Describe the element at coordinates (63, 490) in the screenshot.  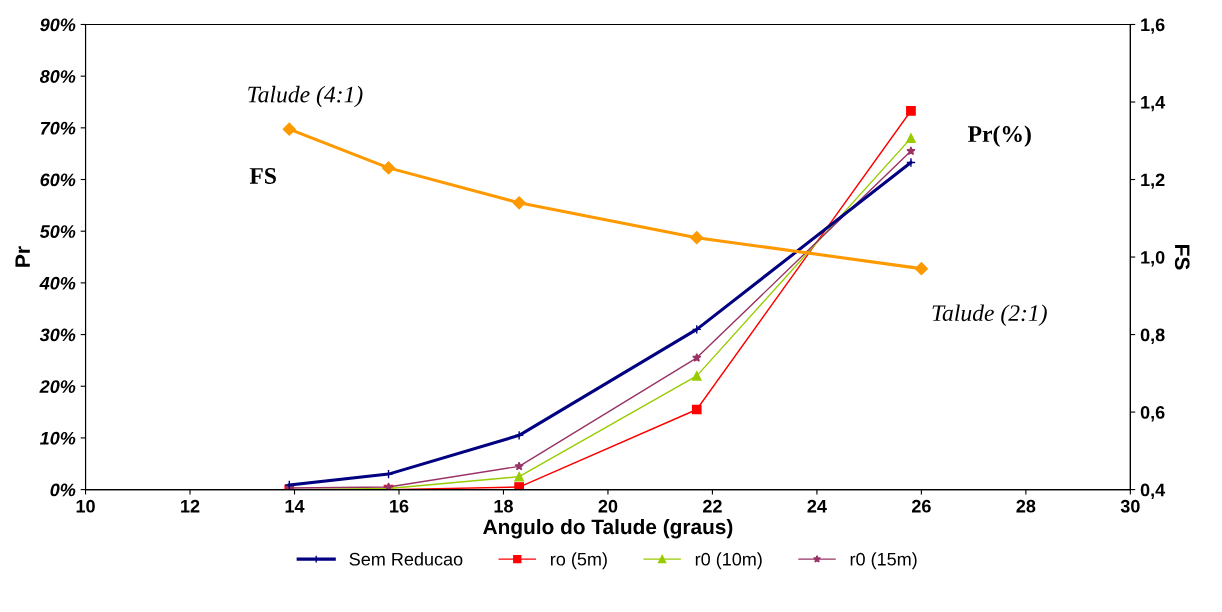
I see `y-tick-label: 0%` at that location.